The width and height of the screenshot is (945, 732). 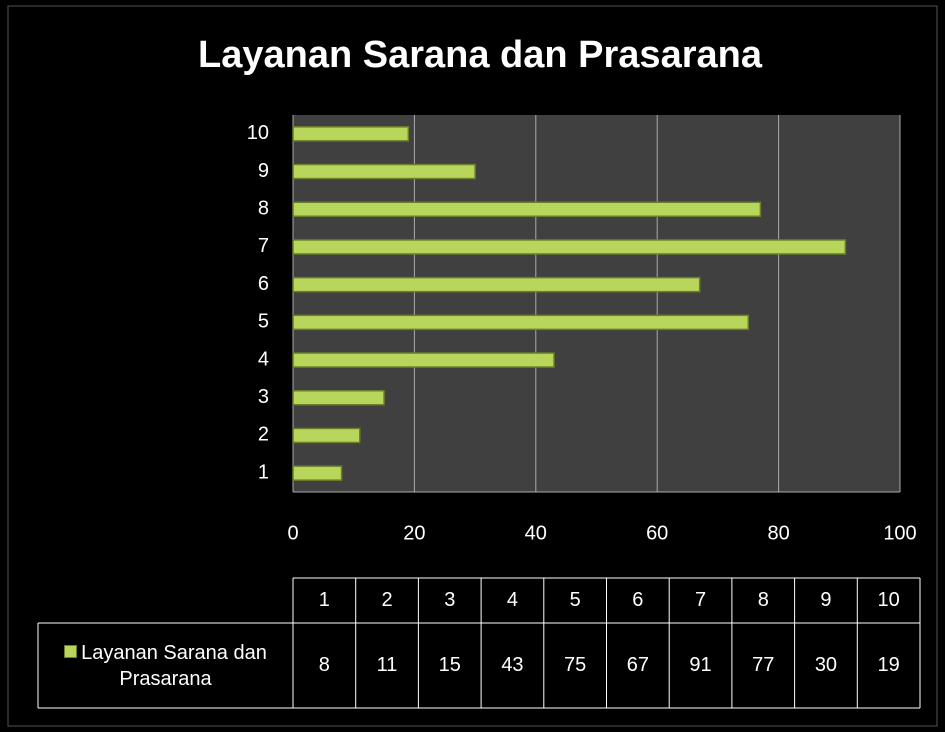 I want to click on table-header: 3, so click(x=449, y=600).